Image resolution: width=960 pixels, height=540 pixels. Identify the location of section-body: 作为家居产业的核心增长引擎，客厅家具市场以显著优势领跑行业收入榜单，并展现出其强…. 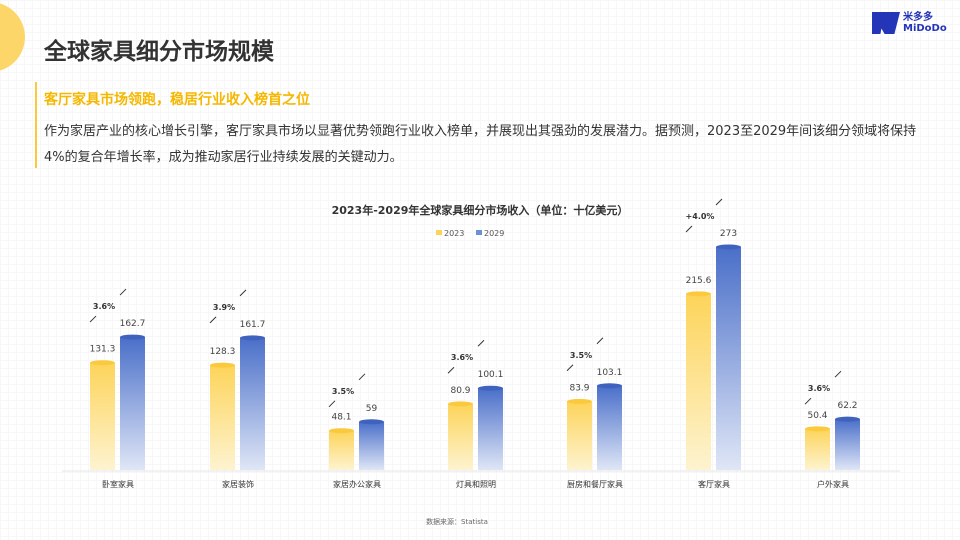
(480, 144).